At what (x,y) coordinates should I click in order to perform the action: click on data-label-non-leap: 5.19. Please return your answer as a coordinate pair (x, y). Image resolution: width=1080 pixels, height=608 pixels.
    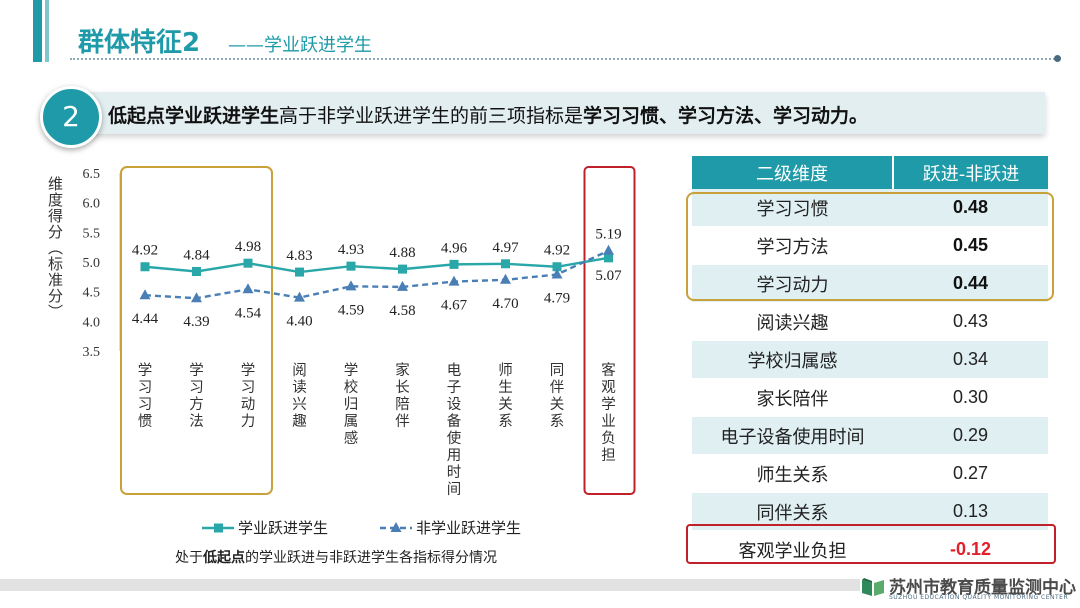
    Looking at the image, I should click on (608, 235).